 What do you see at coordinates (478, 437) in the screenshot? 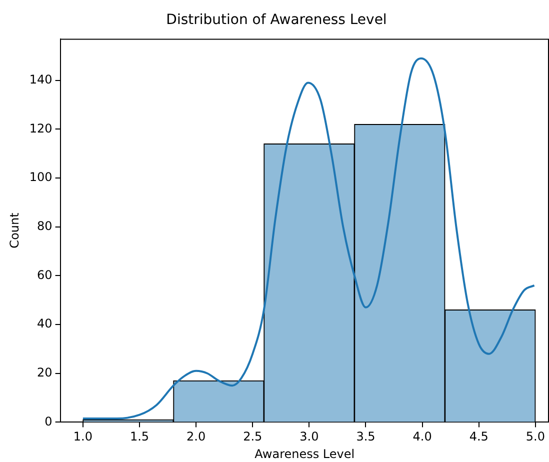
I see `x-tick-label: 4.5` at bounding box center [478, 437].